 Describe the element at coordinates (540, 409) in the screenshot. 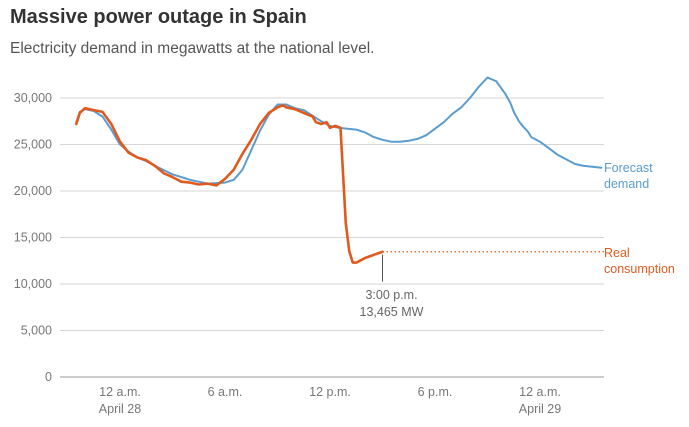

I see `x-tick-sublabel: April 29` at that location.